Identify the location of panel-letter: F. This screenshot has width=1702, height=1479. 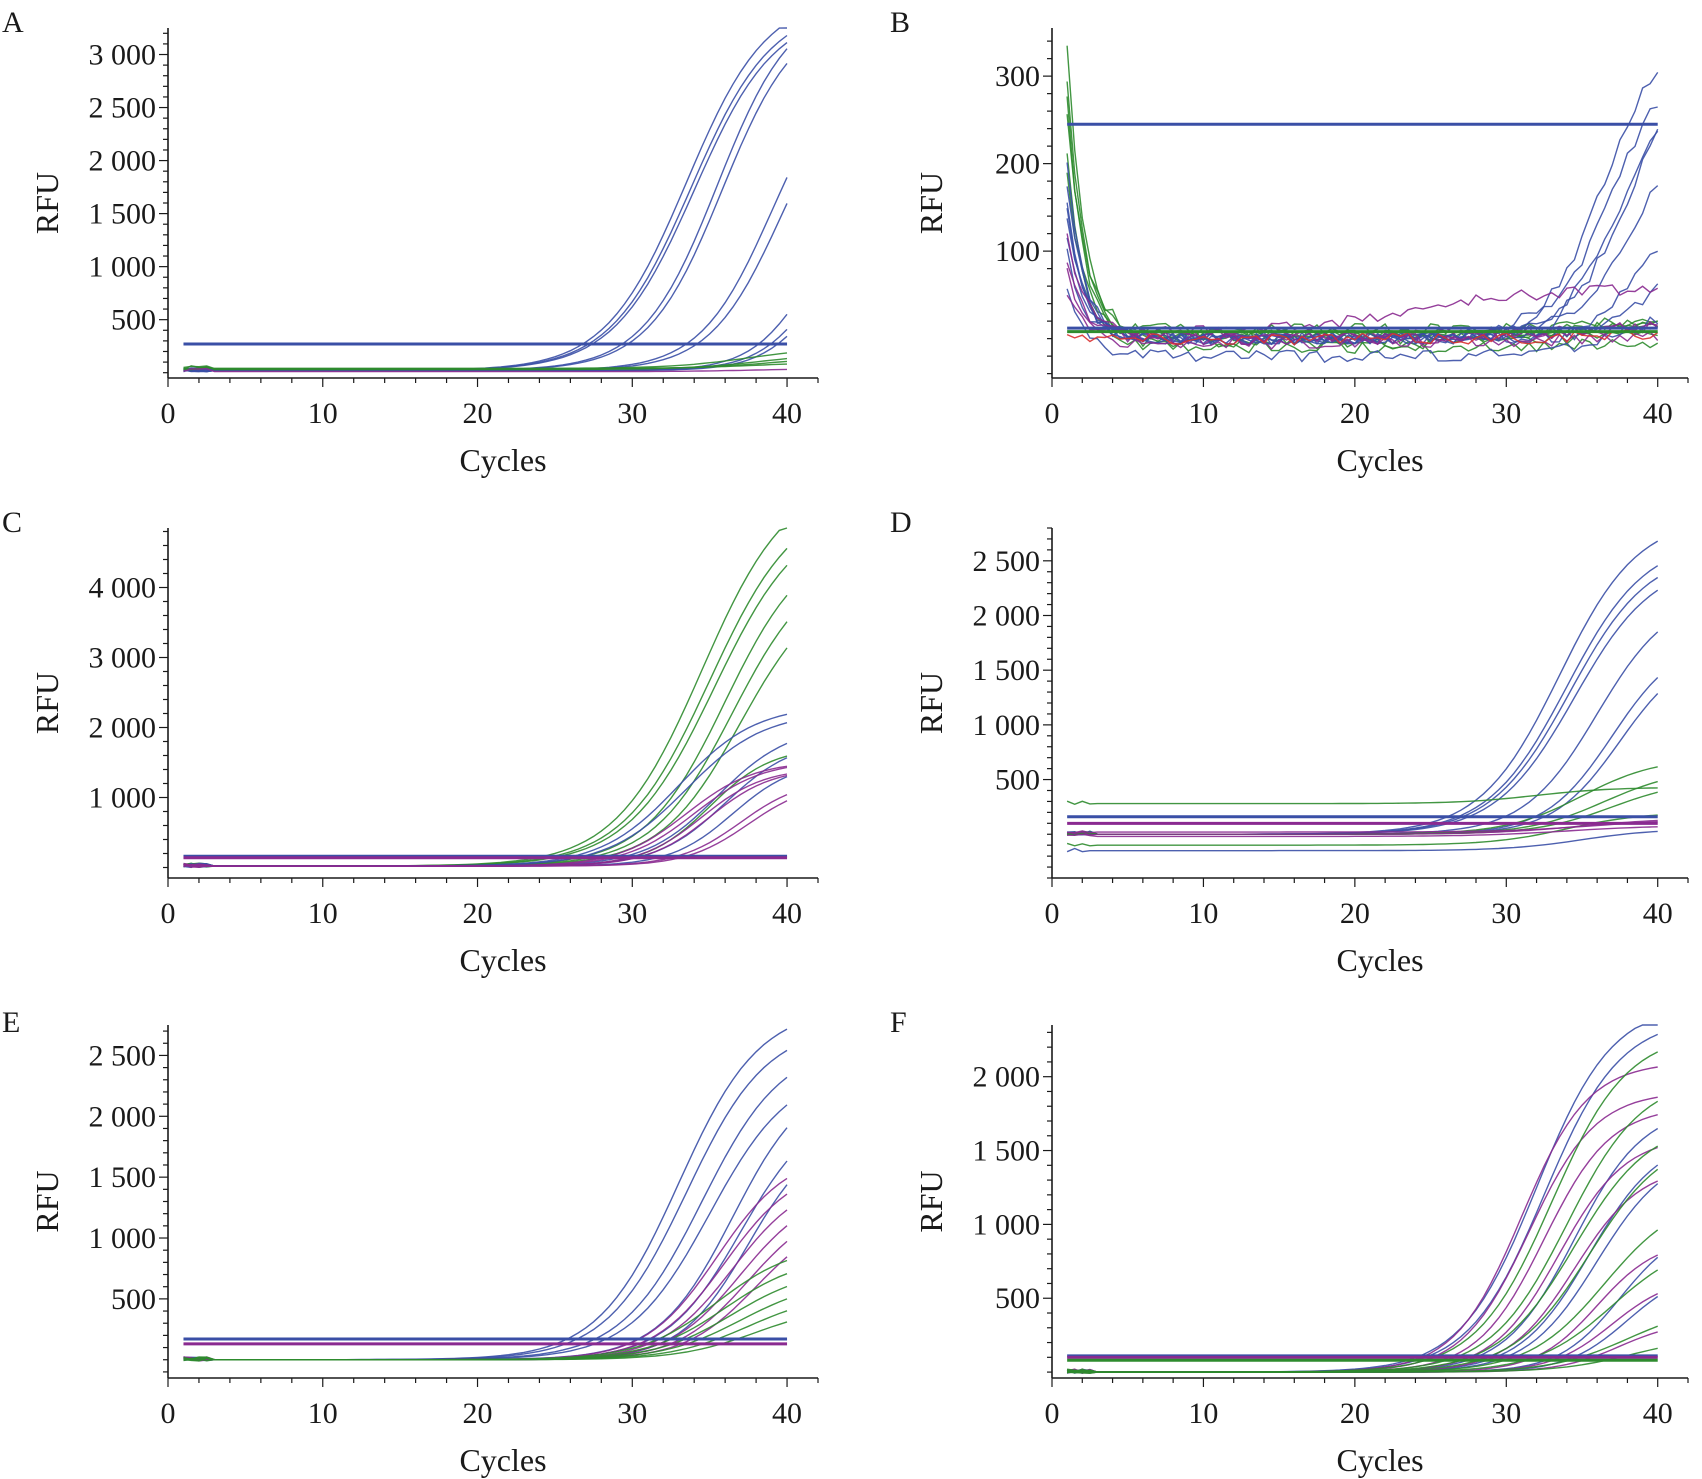
(898, 1022).